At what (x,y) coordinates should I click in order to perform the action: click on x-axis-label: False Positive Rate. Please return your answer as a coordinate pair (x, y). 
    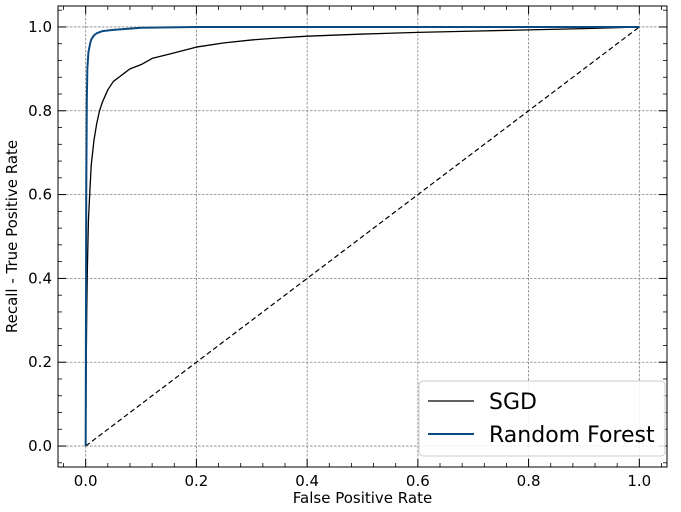
    Looking at the image, I should click on (362, 498).